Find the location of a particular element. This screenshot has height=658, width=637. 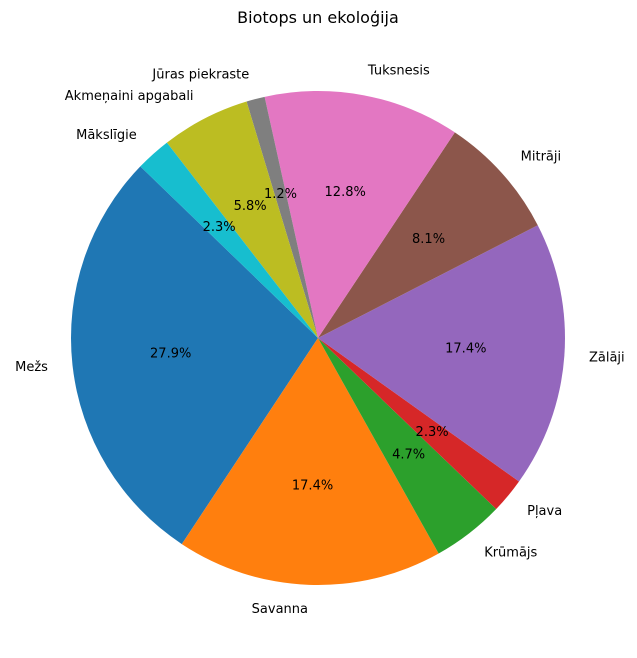

slice-percent-savanna: 17.4% is located at coordinates (312, 486).